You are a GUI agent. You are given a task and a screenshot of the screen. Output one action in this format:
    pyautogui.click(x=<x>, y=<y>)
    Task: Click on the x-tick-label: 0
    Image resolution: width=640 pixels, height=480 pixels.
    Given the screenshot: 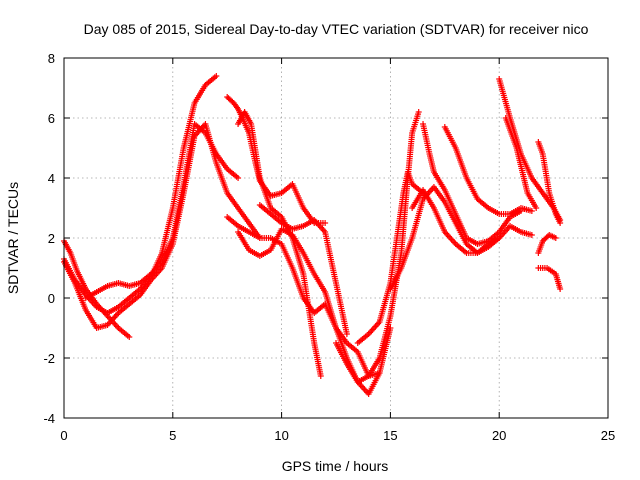 What is the action you would take?
    pyautogui.click(x=63, y=435)
    